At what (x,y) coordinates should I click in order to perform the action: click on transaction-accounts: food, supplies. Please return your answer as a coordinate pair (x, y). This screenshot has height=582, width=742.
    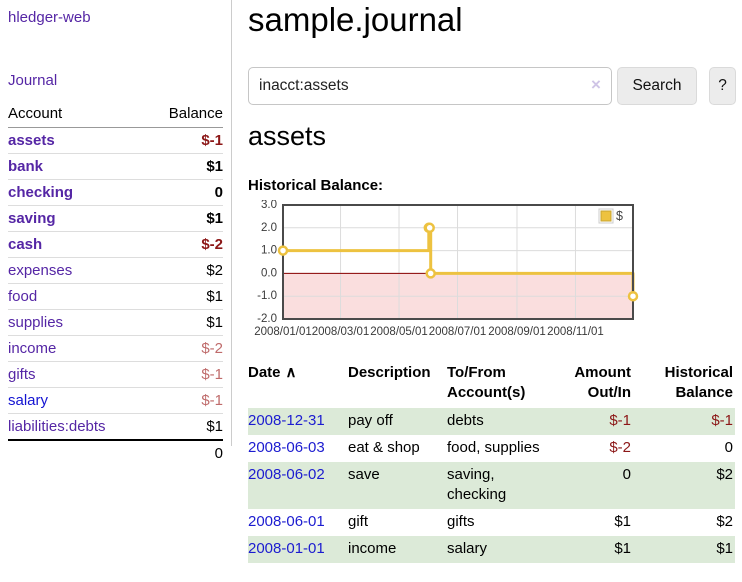
    Looking at the image, I should click on (493, 447).